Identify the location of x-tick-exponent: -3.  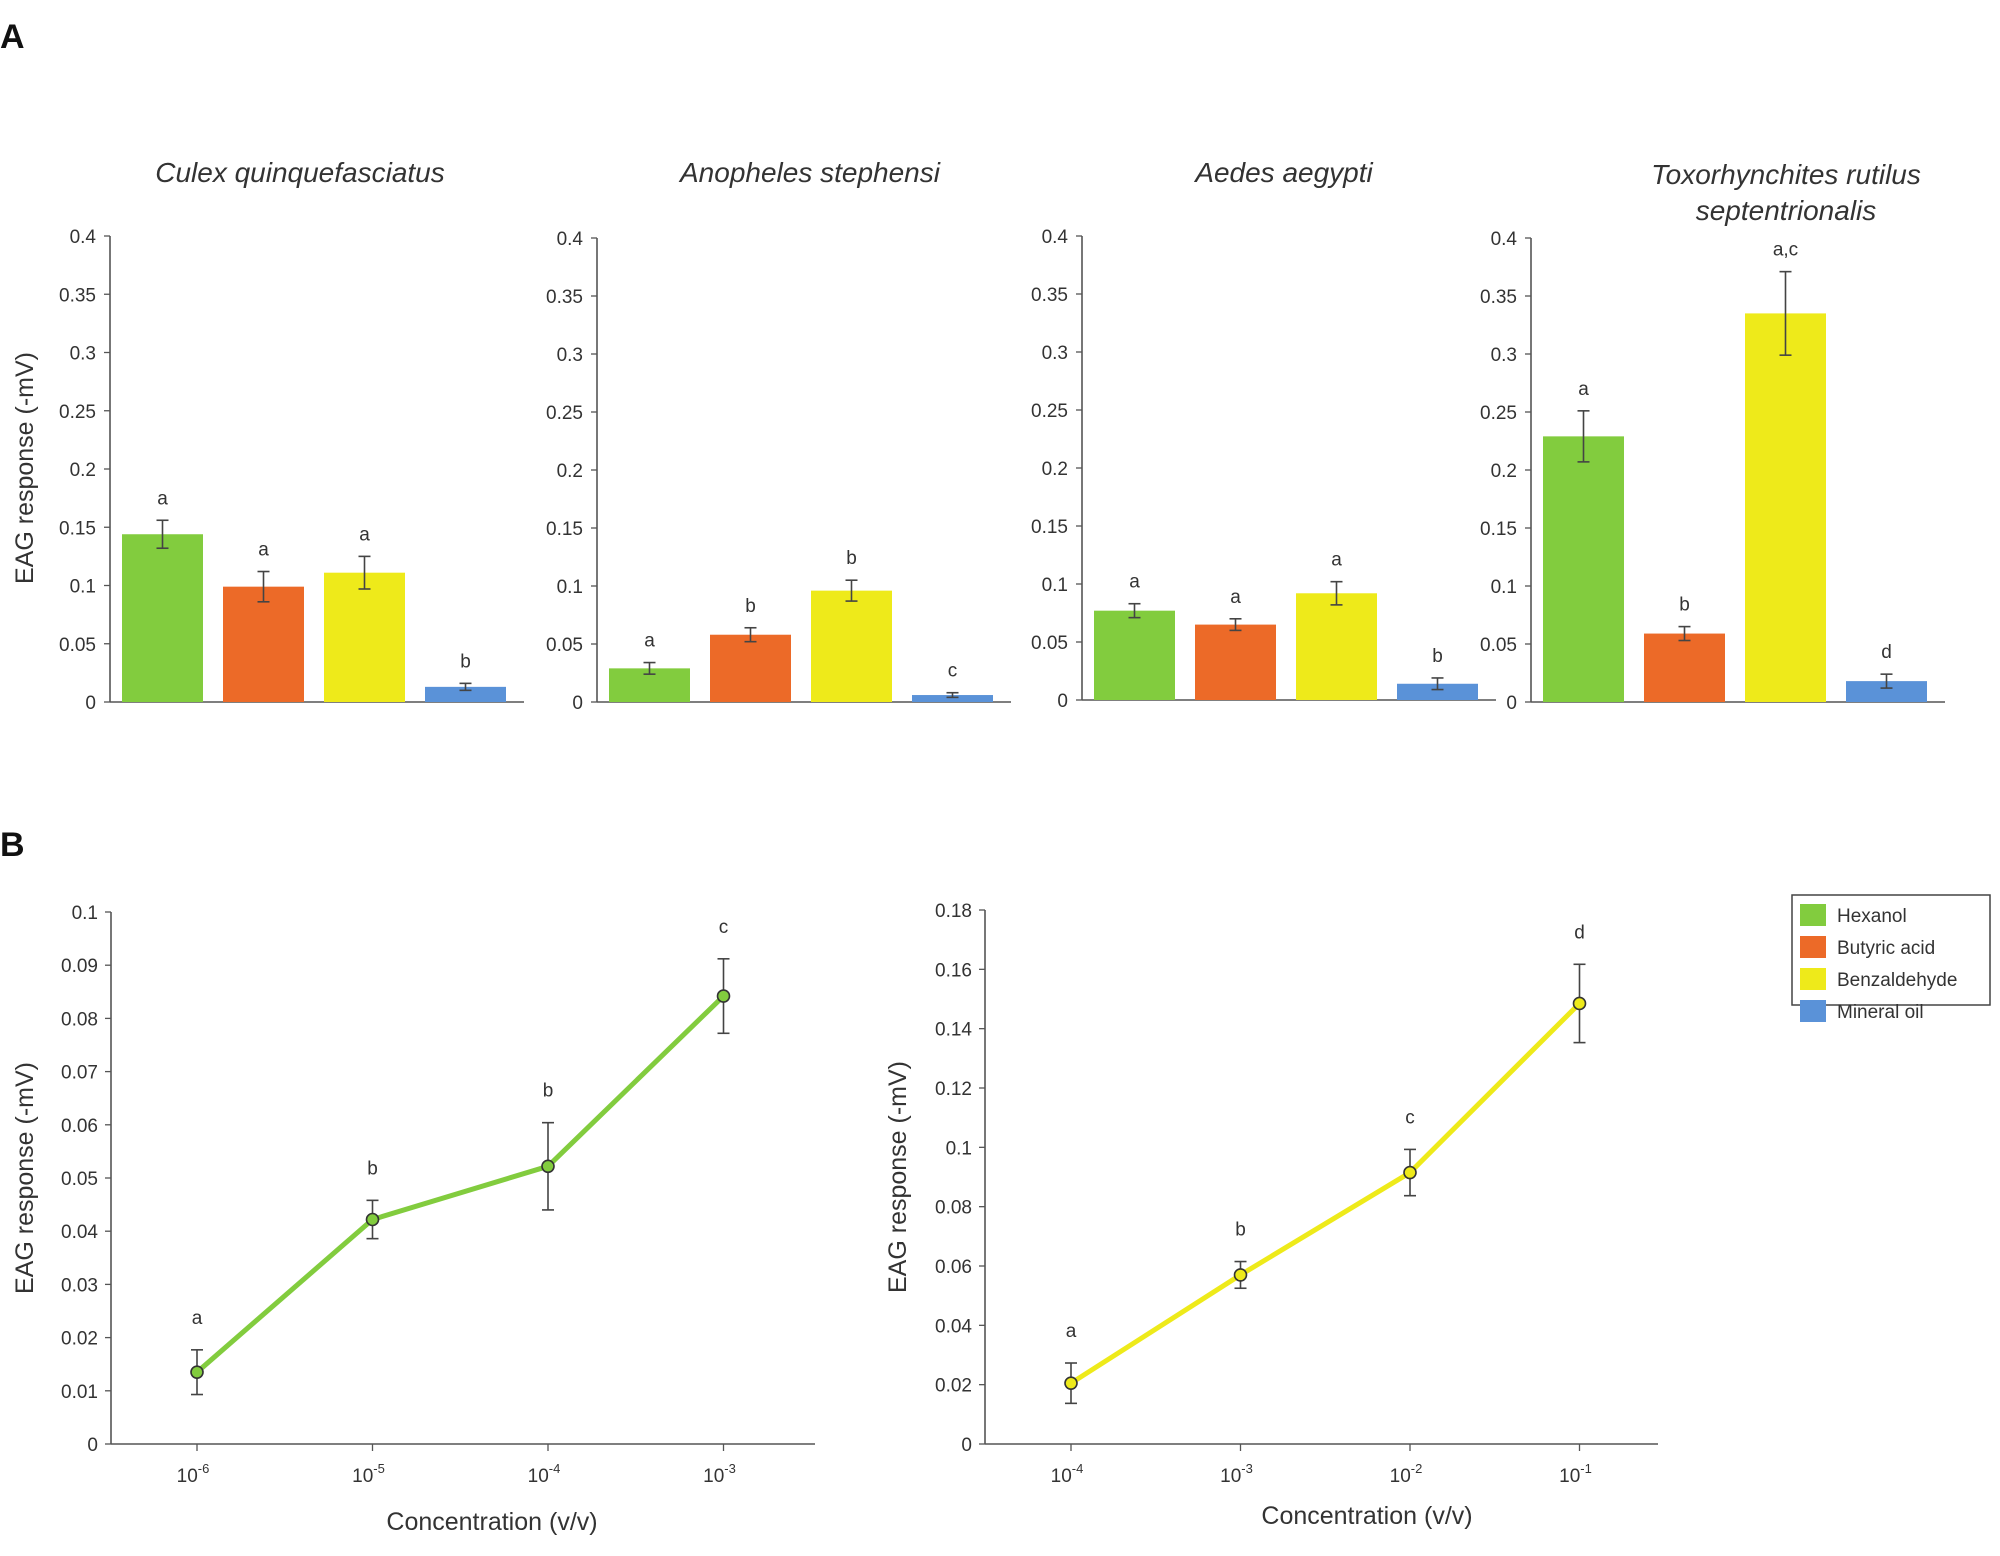
(1247, 1468).